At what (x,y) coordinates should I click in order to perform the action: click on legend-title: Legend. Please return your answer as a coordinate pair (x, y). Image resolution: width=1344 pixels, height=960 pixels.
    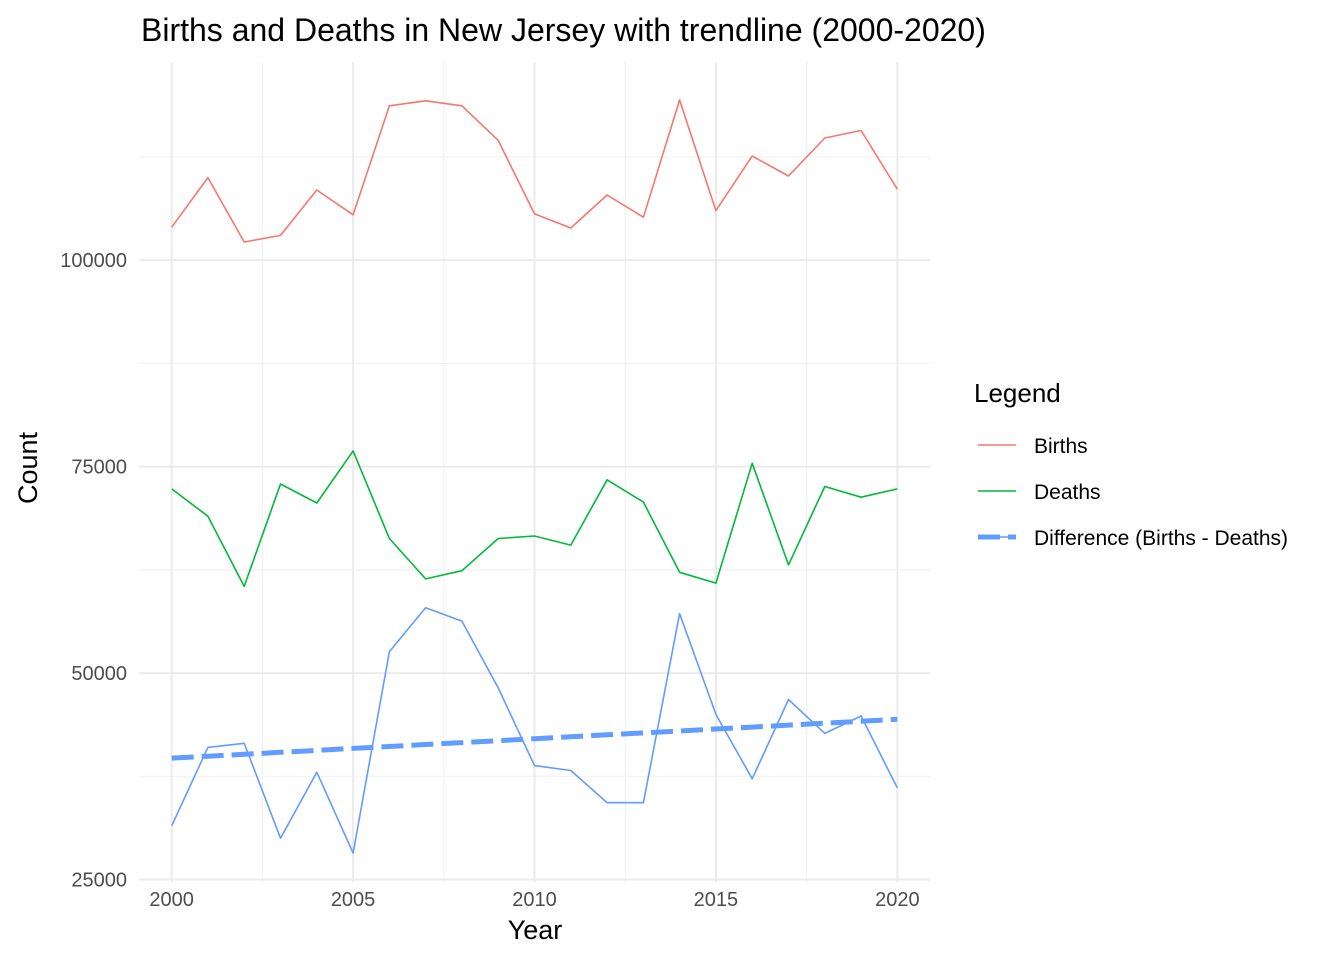
    Looking at the image, I should click on (1017, 393).